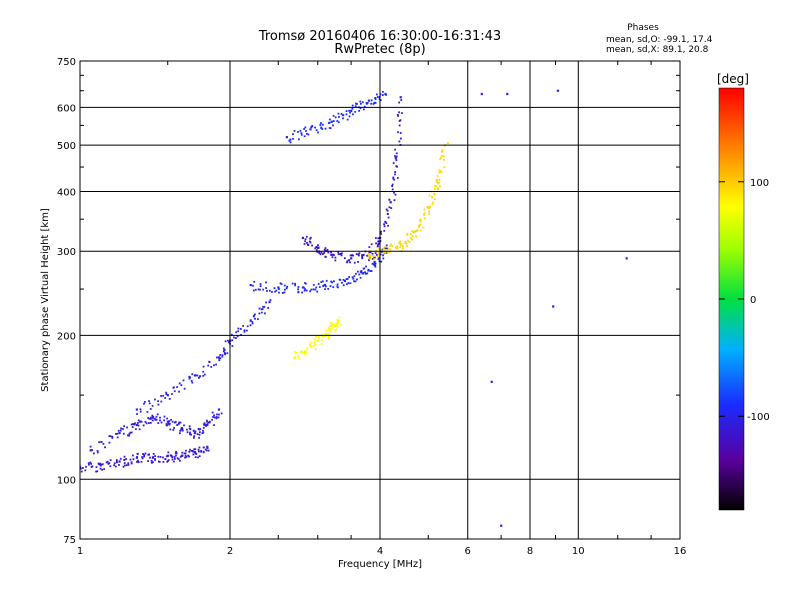 The width and height of the screenshot is (800, 604). I want to click on colorbar-tick-label: -100, so click(758, 417).